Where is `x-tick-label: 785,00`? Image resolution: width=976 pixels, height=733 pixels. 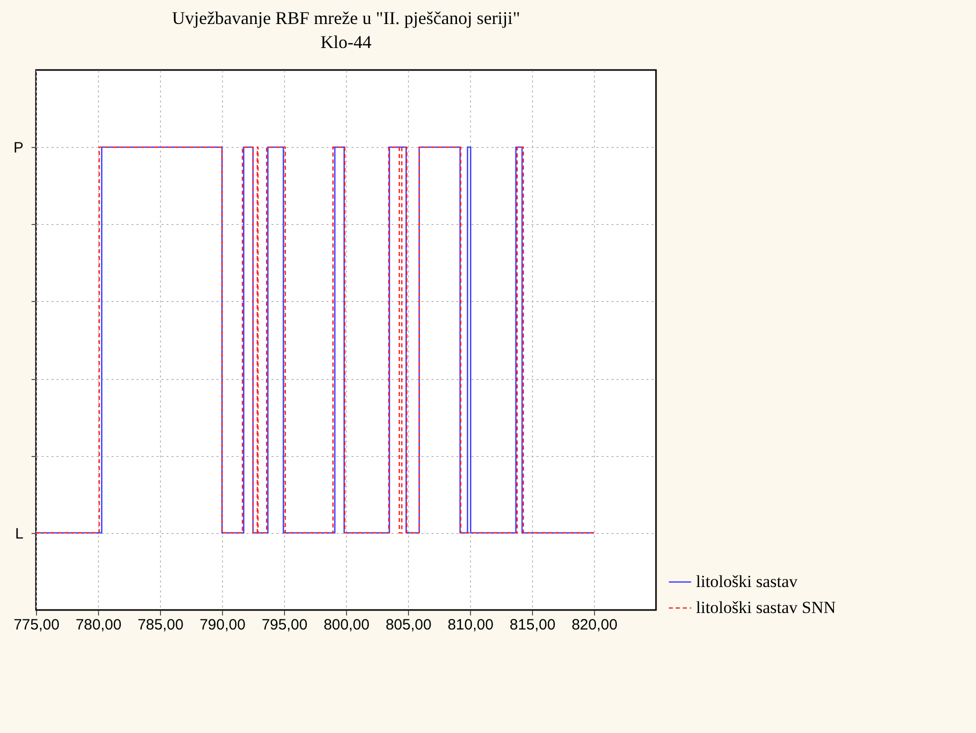
x-tick-label: 785,00 is located at coordinates (161, 625).